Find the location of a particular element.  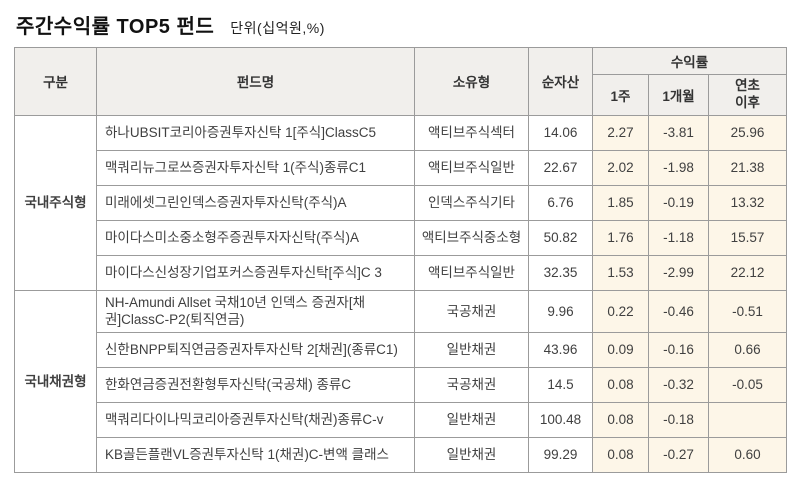

category-cell: 국내주식형 is located at coordinates (55, 202).